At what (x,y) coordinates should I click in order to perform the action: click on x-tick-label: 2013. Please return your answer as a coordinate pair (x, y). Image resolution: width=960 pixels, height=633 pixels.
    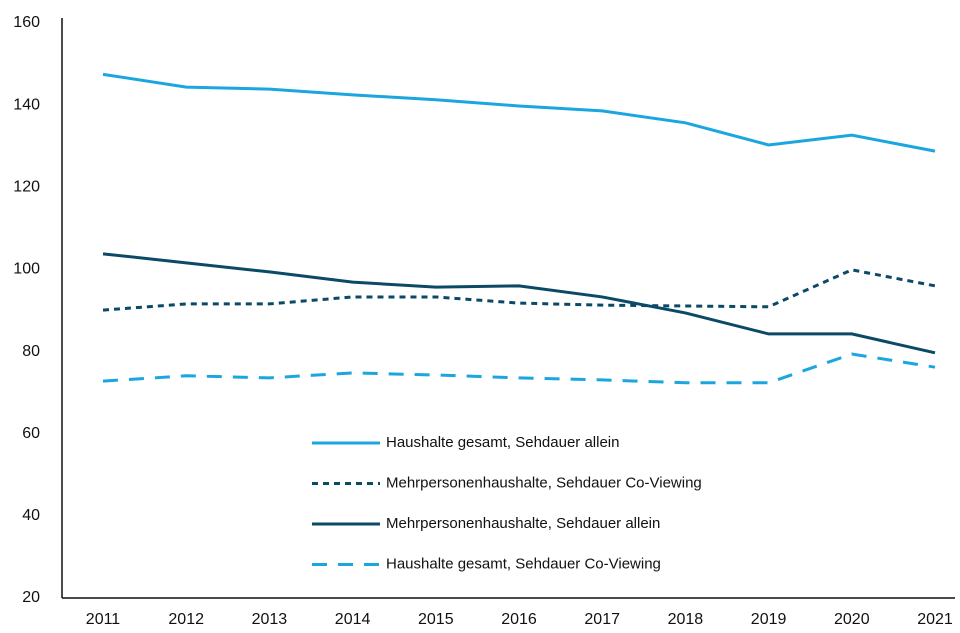
    Looking at the image, I should click on (270, 619).